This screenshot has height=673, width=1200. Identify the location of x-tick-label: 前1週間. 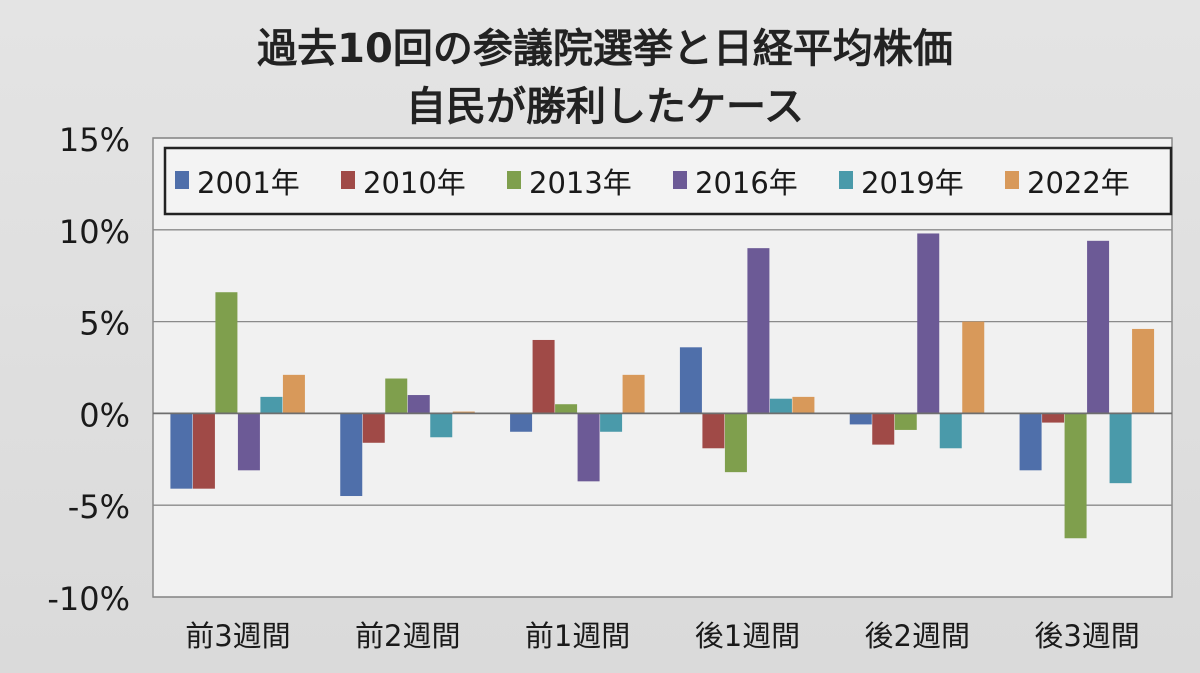
(577, 636).